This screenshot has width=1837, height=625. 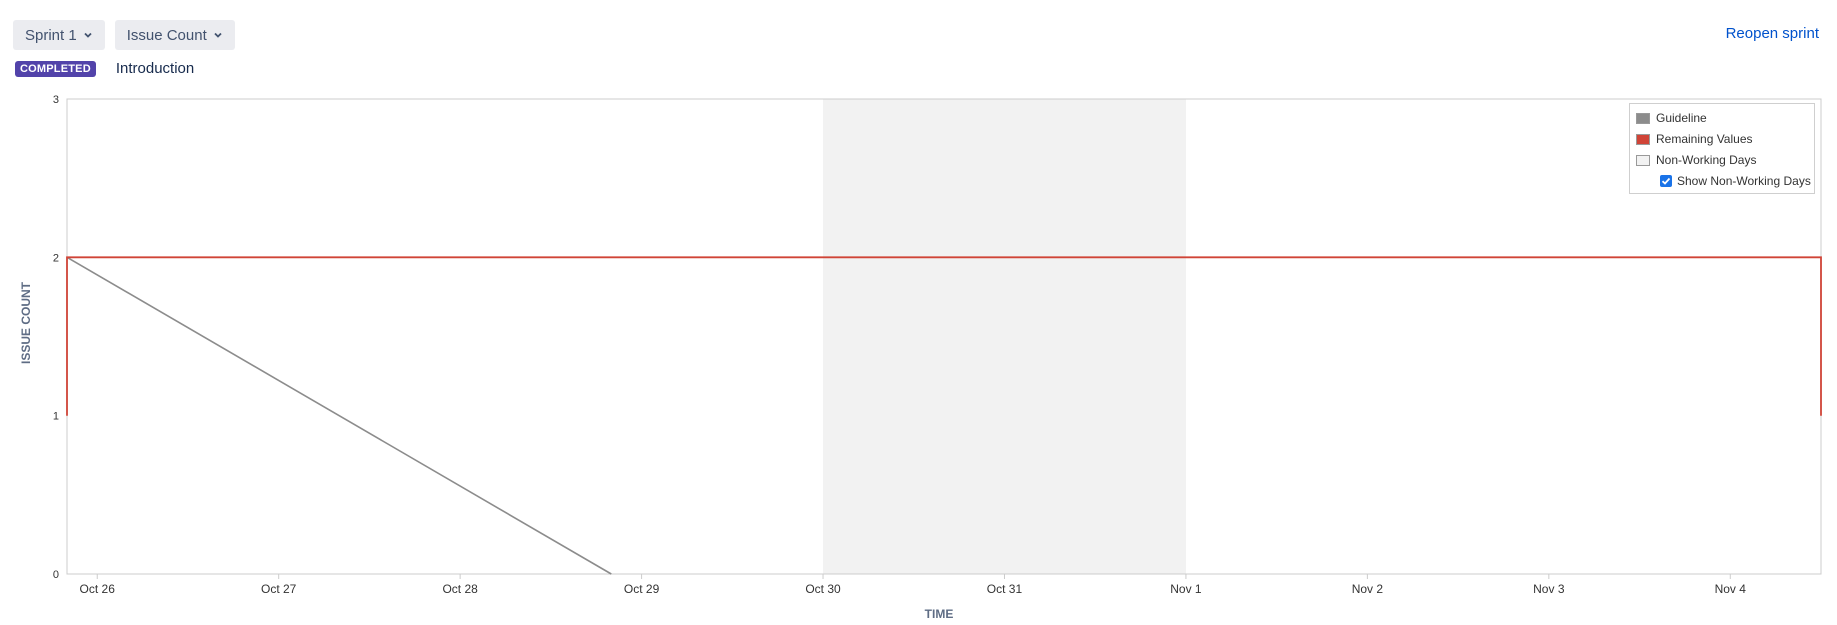 What do you see at coordinates (56, 417) in the screenshot?
I see `y-tick-label: 1` at bounding box center [56, 417].